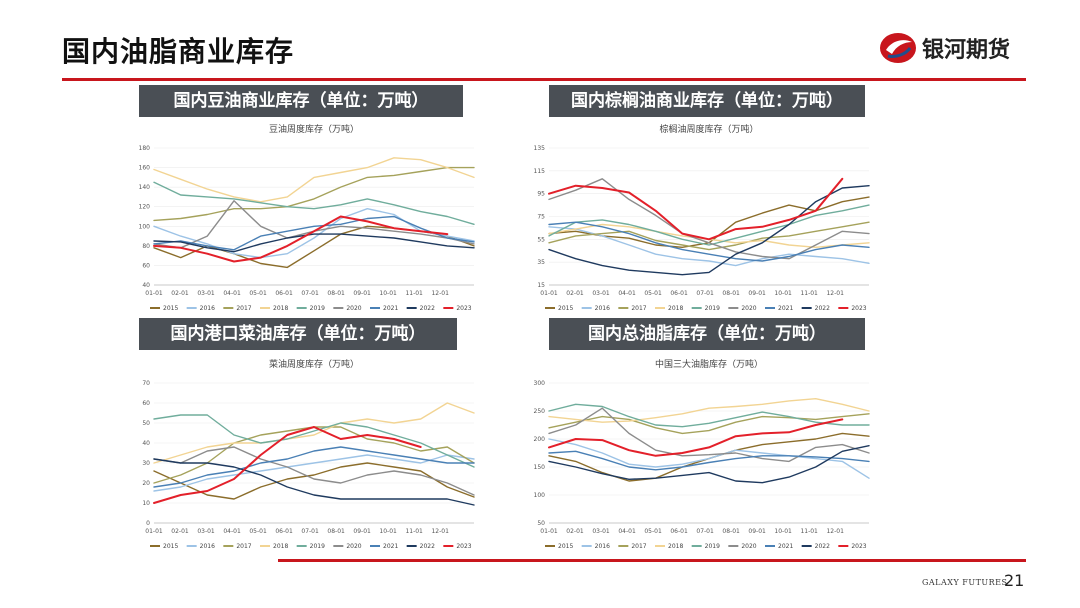 This screenshot has width=1080, height=608. I want to click on y-tick-label: 50, so click(541, 523).